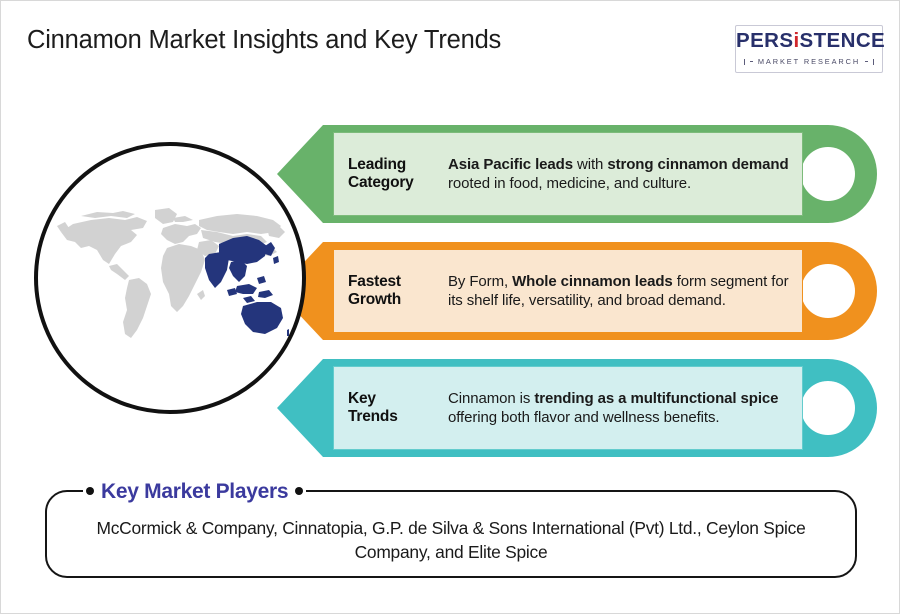 The width and height of the screenshot is (900, 614). I want to click on emphasis-text: strong cinnamon demand, so click(698, 164).